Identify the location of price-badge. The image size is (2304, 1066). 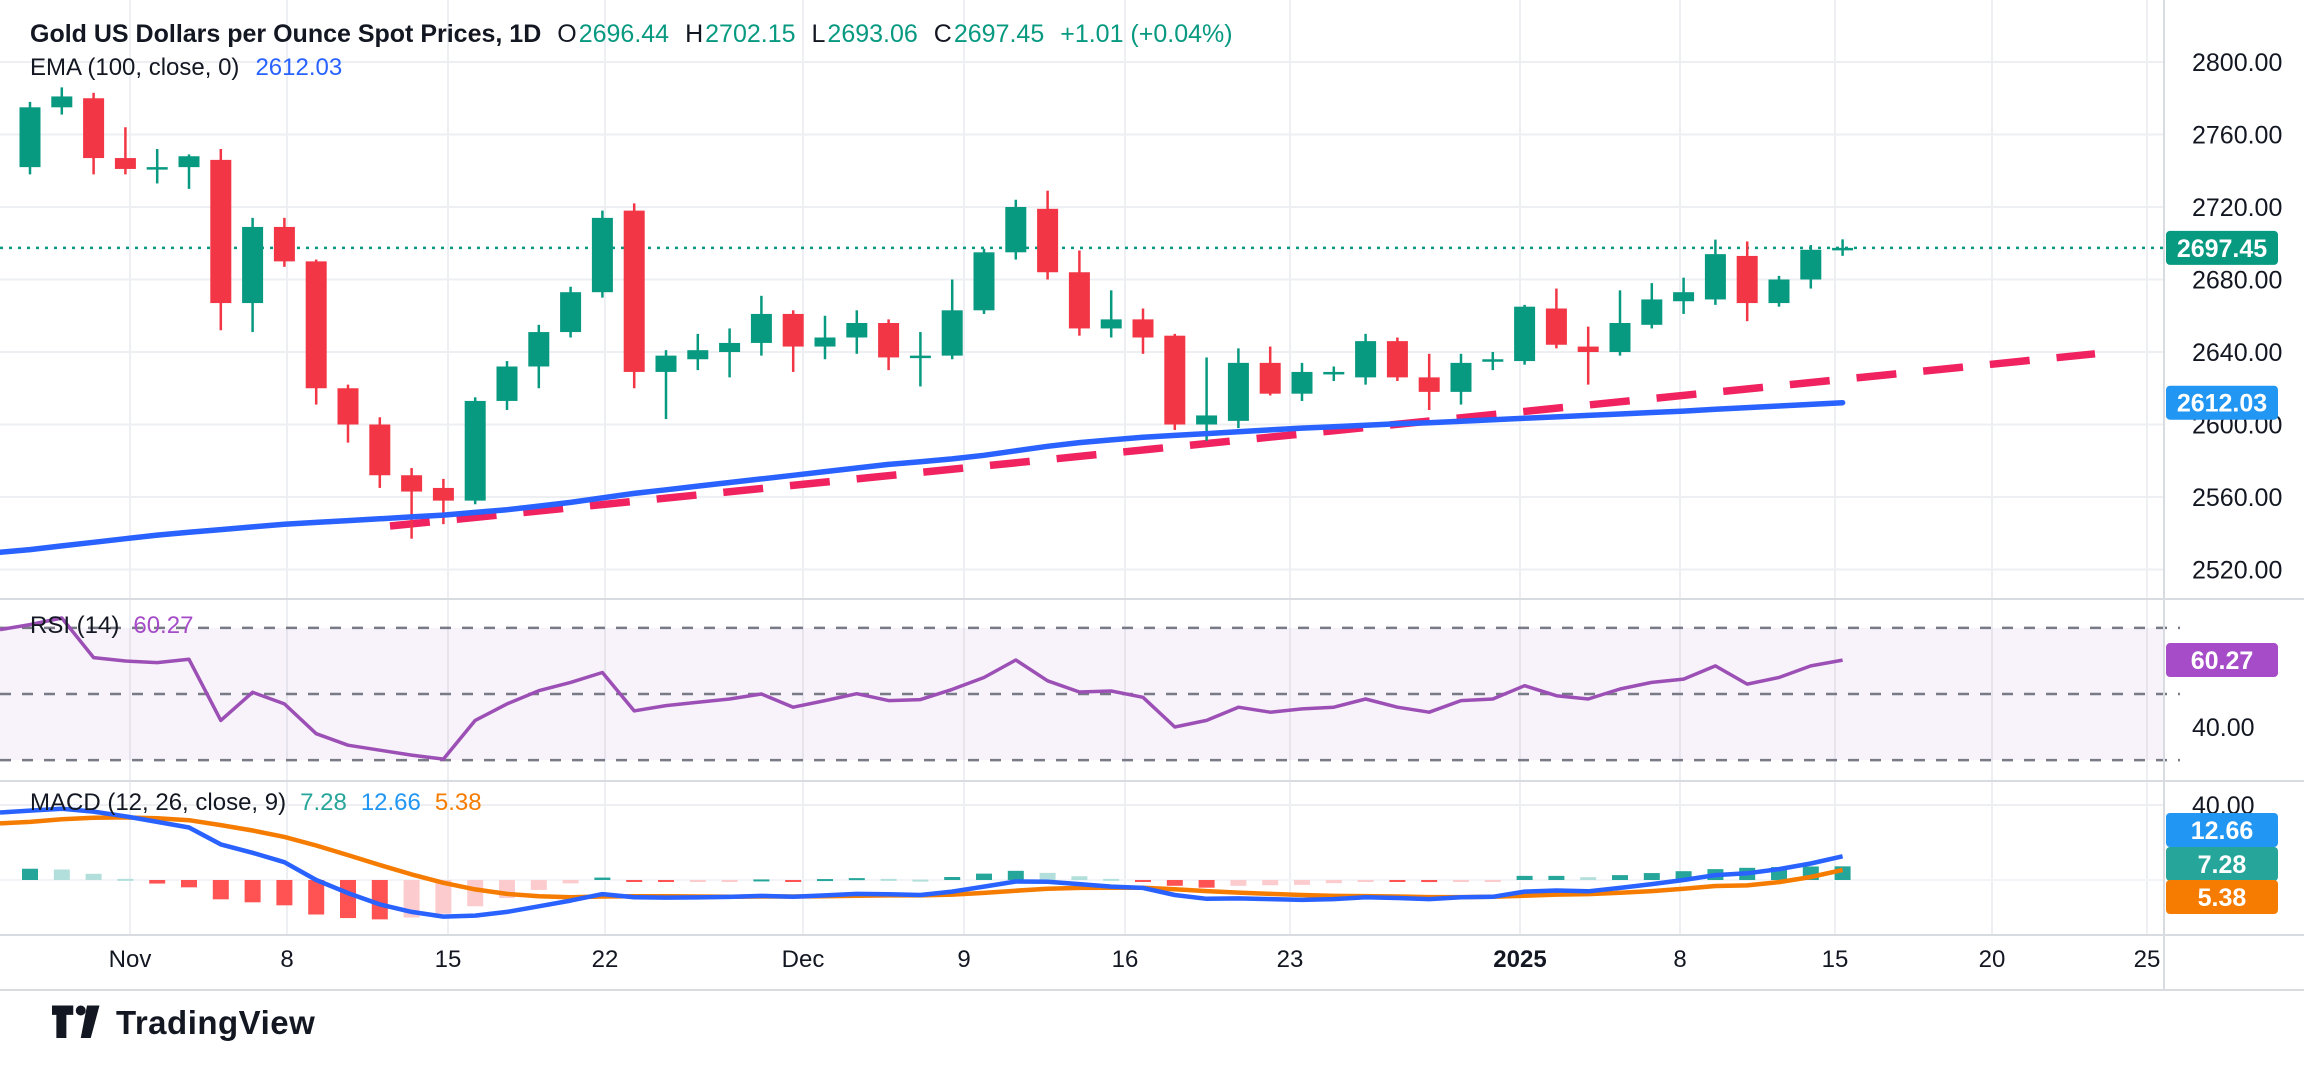
(2222, 247).